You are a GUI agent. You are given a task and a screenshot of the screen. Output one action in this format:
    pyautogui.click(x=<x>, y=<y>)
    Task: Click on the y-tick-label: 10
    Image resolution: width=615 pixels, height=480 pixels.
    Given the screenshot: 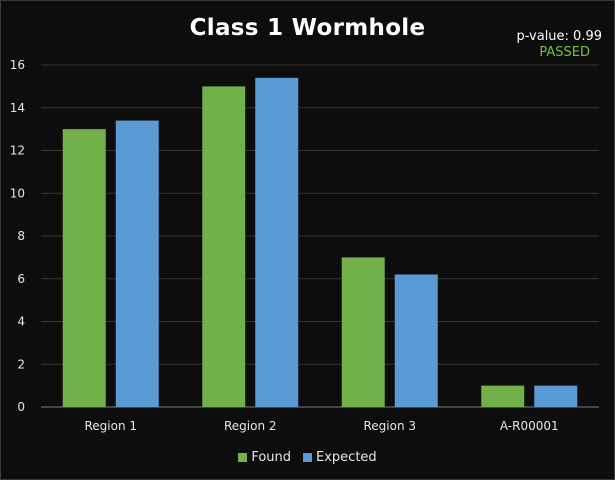 What is the action you would take?
    pyautogui.click(x=17, y=193)
    